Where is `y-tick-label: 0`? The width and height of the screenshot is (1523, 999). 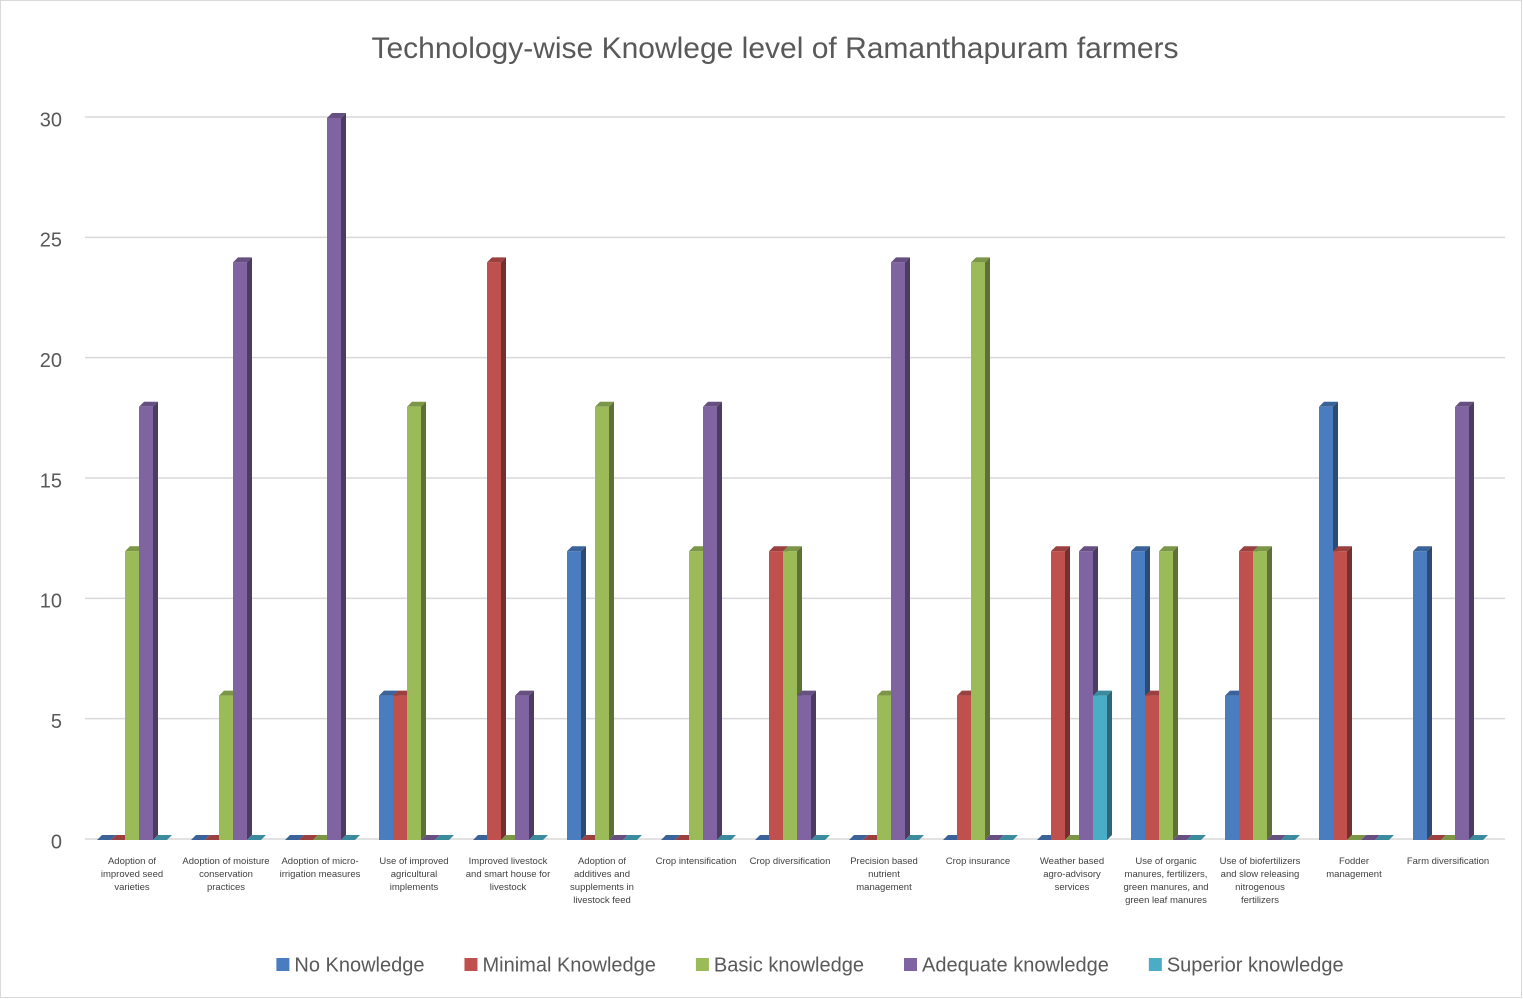
y-tick-label: 0 is located at coordinates (56, 842).